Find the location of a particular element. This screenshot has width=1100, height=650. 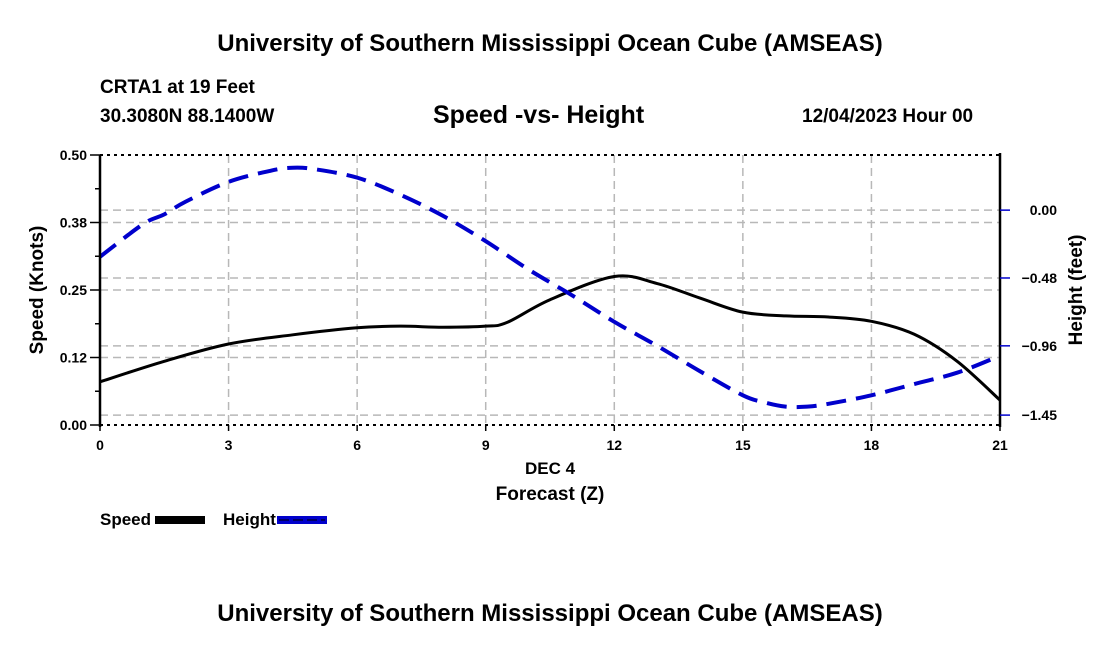

y2-axis-title: Height (feet) is located at coordinates (1076, 290).